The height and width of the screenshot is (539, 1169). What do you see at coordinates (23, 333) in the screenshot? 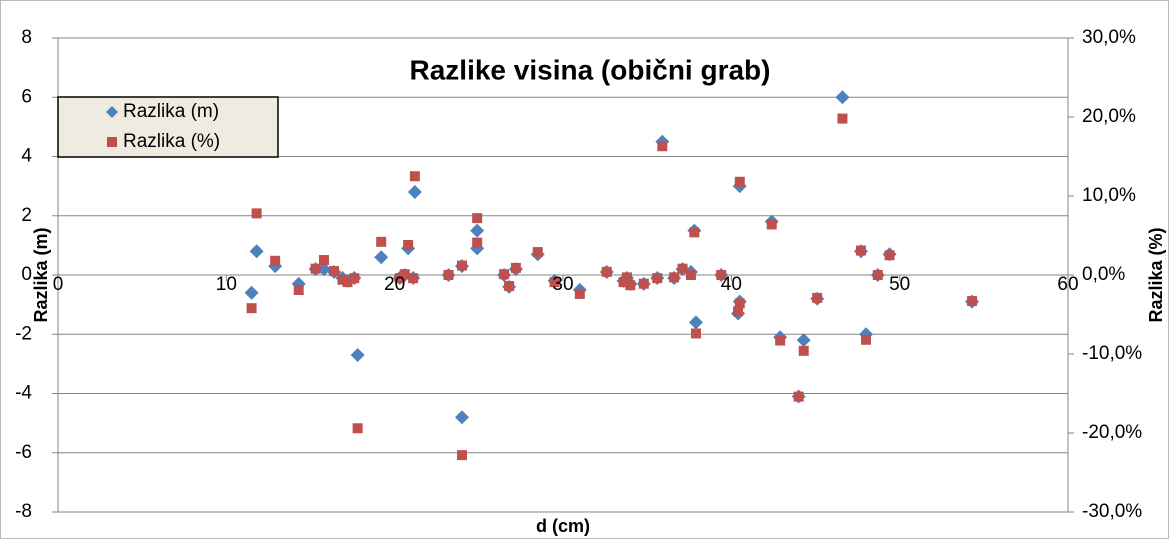
I see `y-tick-label: -2` at bounding box center [23, 333].